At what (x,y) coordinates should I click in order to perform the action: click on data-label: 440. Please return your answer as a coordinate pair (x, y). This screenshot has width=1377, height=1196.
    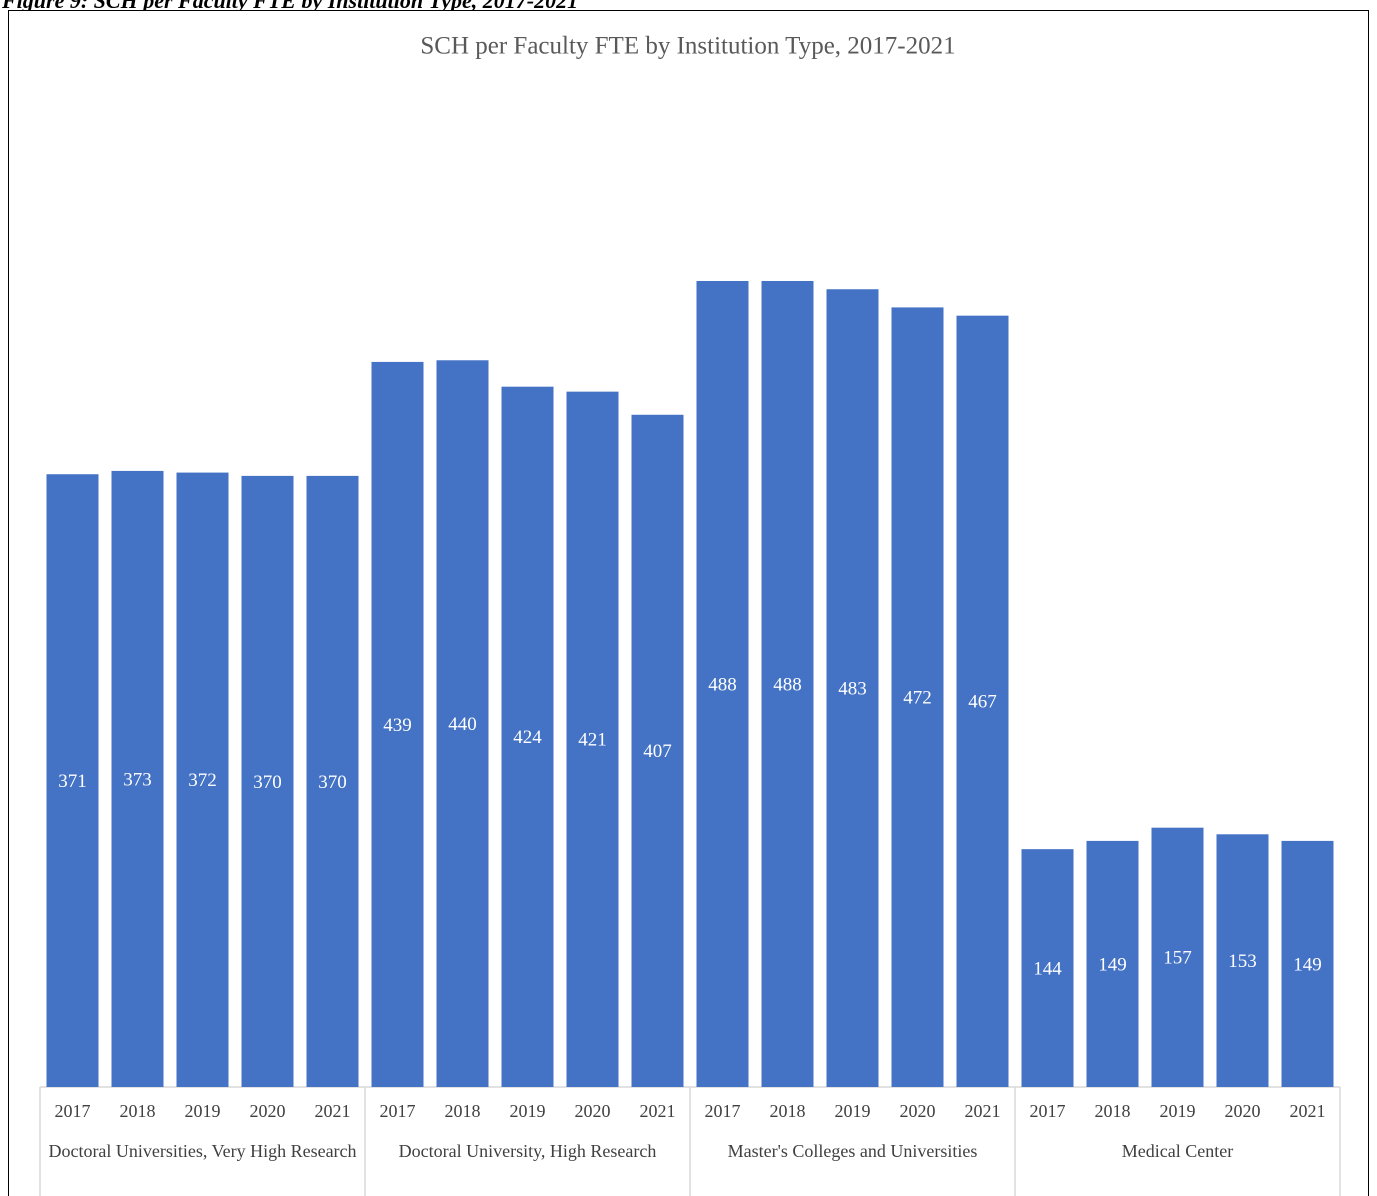
    Looking at the image, I should click on (462, 724).